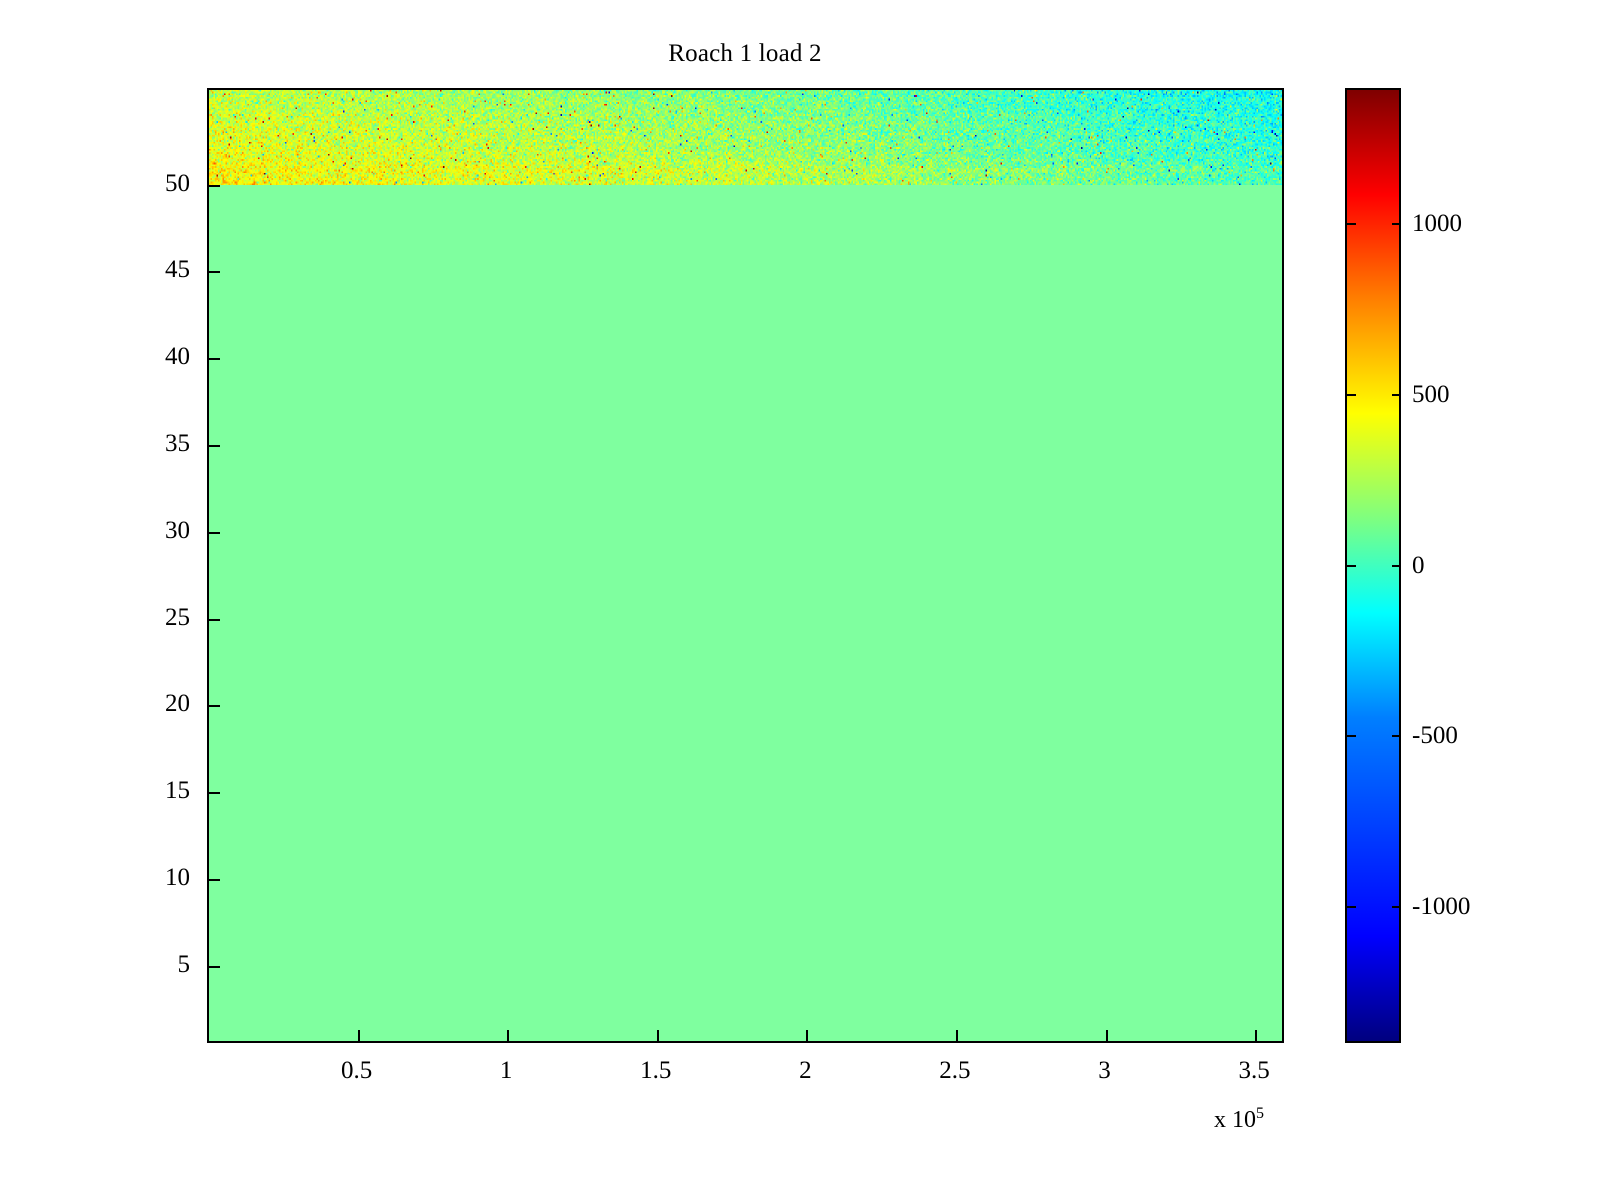 This screenshot has height=1200, width=1600. What do you see at coordinates (184, 964) in the screenshot?
I see `y-tick-label: 5` at bounding box center [184, 964].